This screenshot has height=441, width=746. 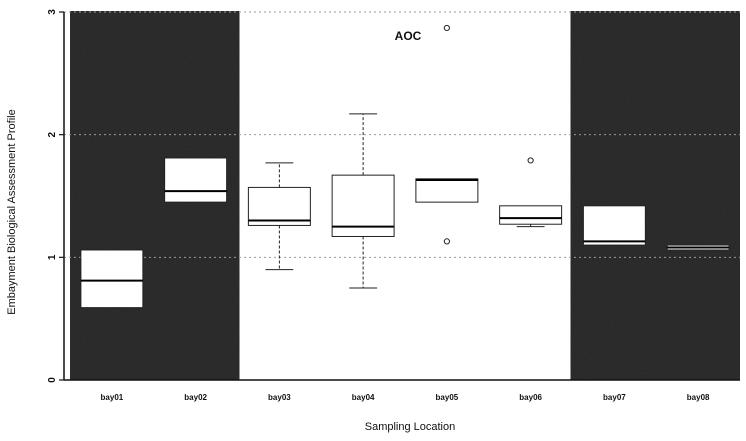 What do you see at coordinates (363, 201) in the screenshot?
I see `box-bay04` at bounding box center [363, 201].